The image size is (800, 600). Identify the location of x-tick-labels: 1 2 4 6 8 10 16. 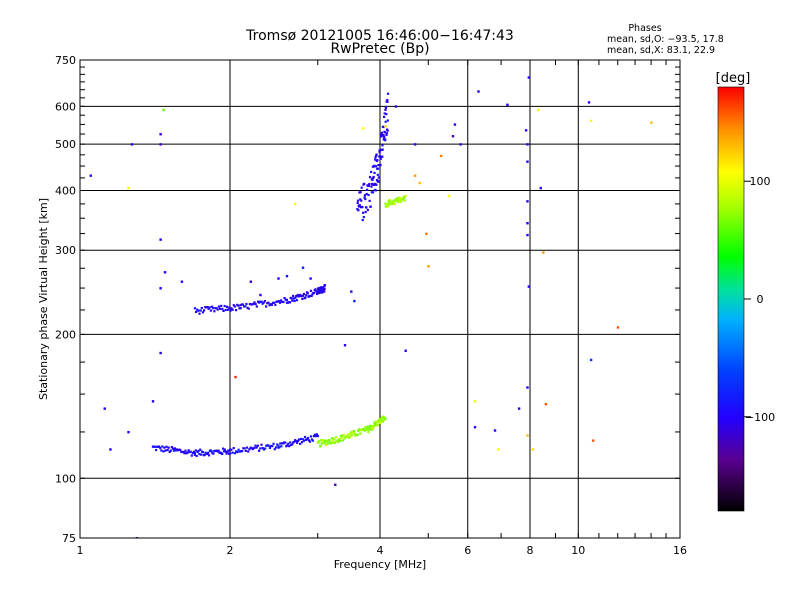
(382, 550).